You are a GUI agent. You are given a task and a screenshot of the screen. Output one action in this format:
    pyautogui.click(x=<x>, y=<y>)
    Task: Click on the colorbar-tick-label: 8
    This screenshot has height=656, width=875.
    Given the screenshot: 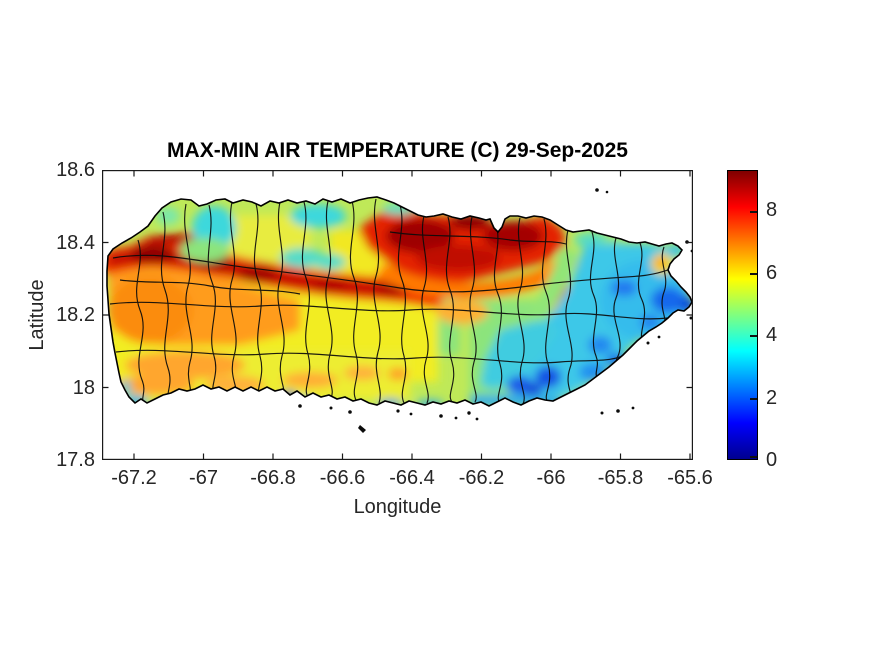 What is the action you would take?
    pyautogui.click(x=772, y=210)
    